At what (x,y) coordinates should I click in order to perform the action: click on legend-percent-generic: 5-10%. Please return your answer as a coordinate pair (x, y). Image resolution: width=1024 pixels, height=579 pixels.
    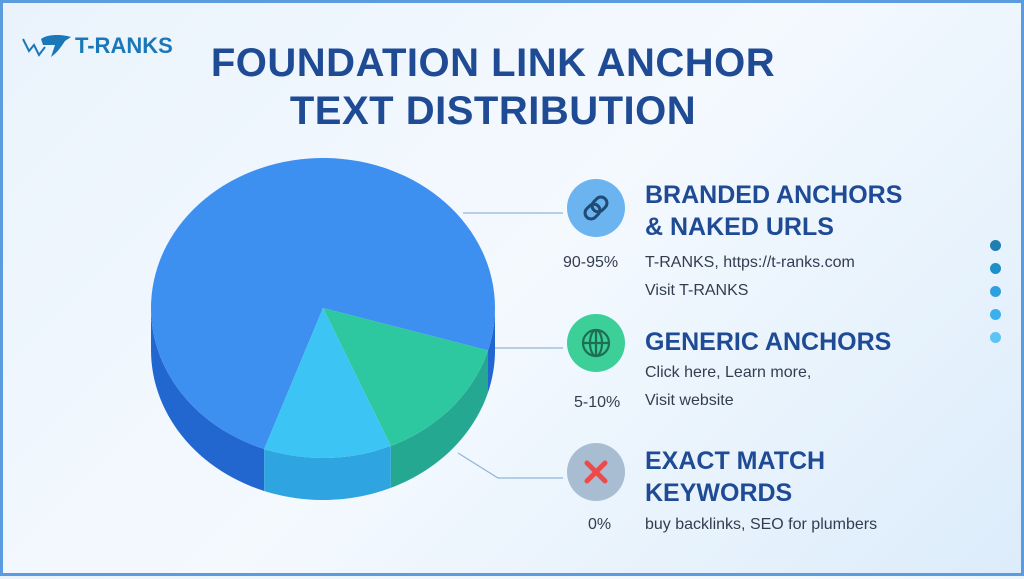
    Looking at the image, I should click on (597, 402).